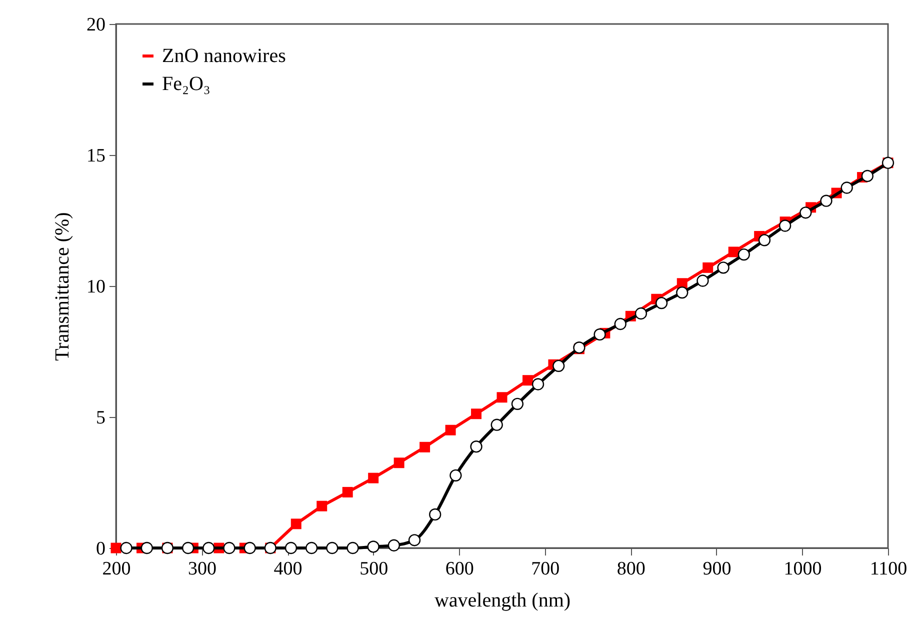 This screenshot has width=918, height=639. Describe the element at coordinates (96, 156) in the screenshot. I see `y-tick-label: 15` at that location.